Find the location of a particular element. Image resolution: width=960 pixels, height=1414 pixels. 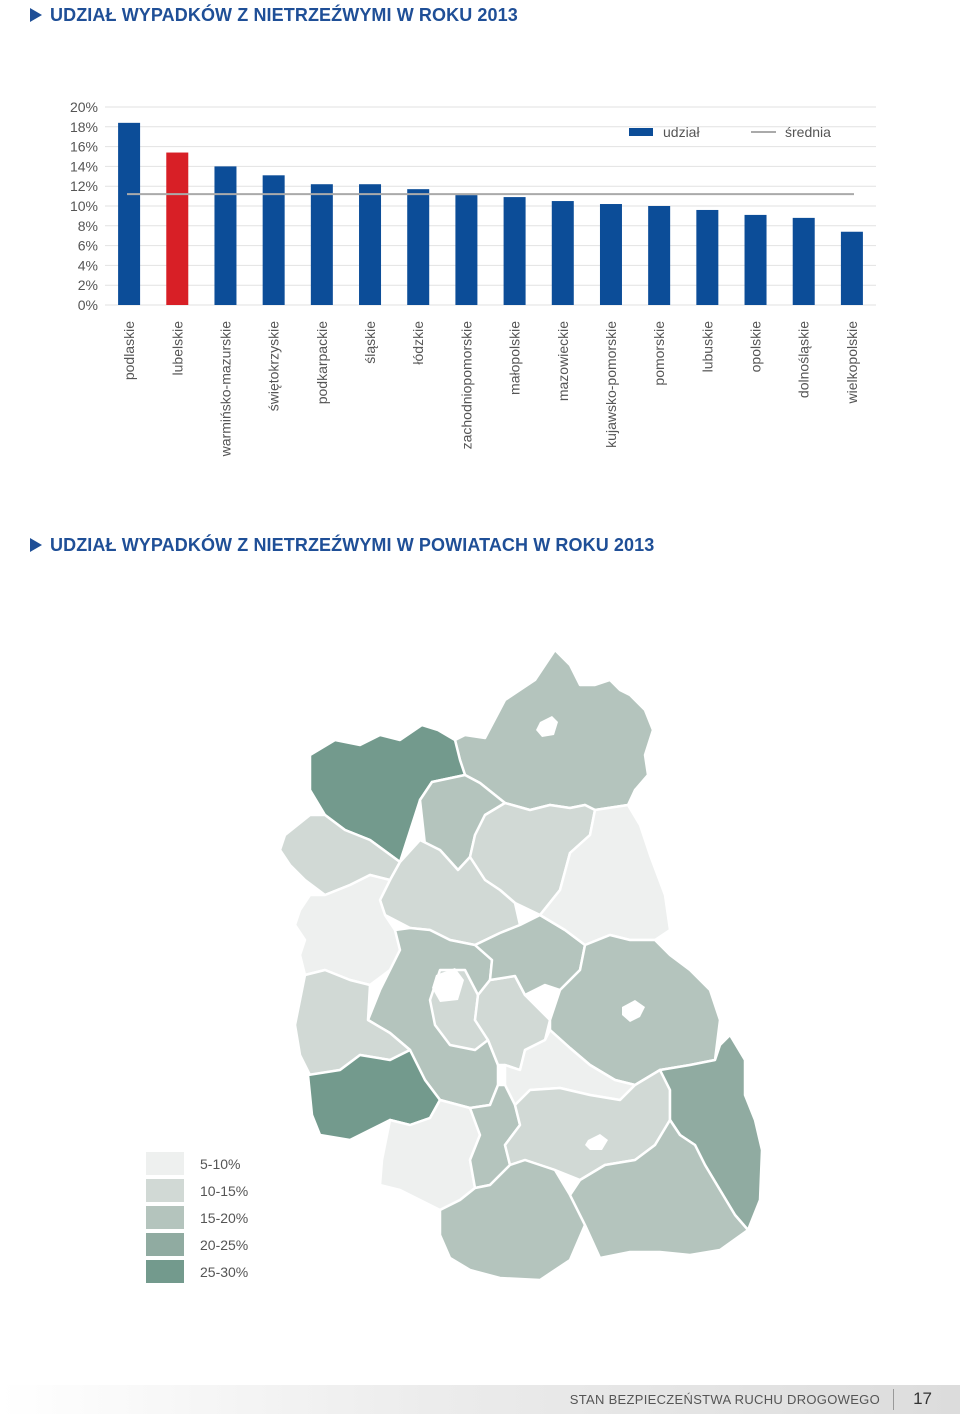

legend-label: 5-10% is located at coordinates (220, 1164).